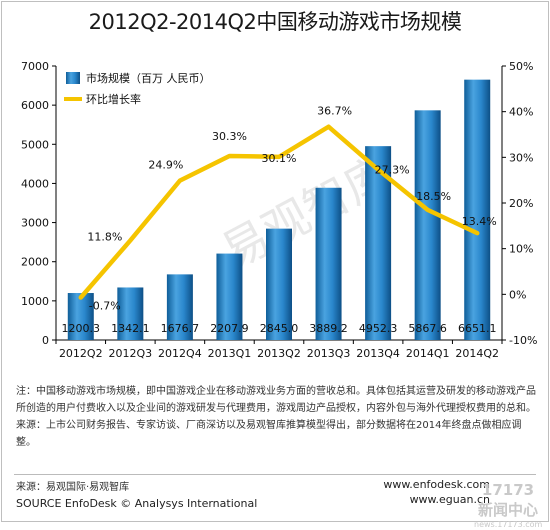 This screenshot has height=530, width=550. Describe the element at coordinates (35, 223) in the screenshot. I see `y-left-tick-label: 3000` at that location.